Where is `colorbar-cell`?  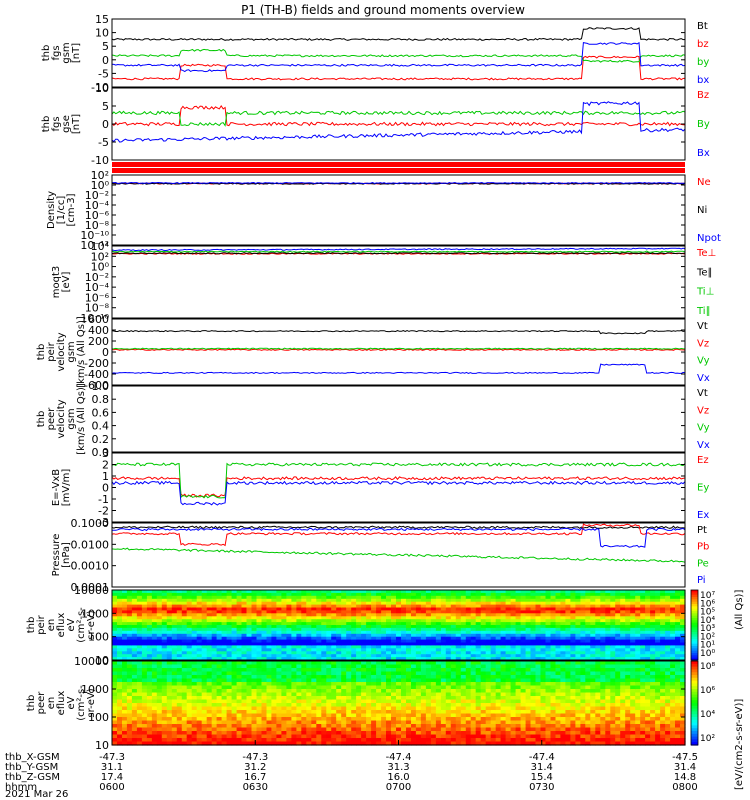 colorbar-cell is located at coordinates (694, 640).